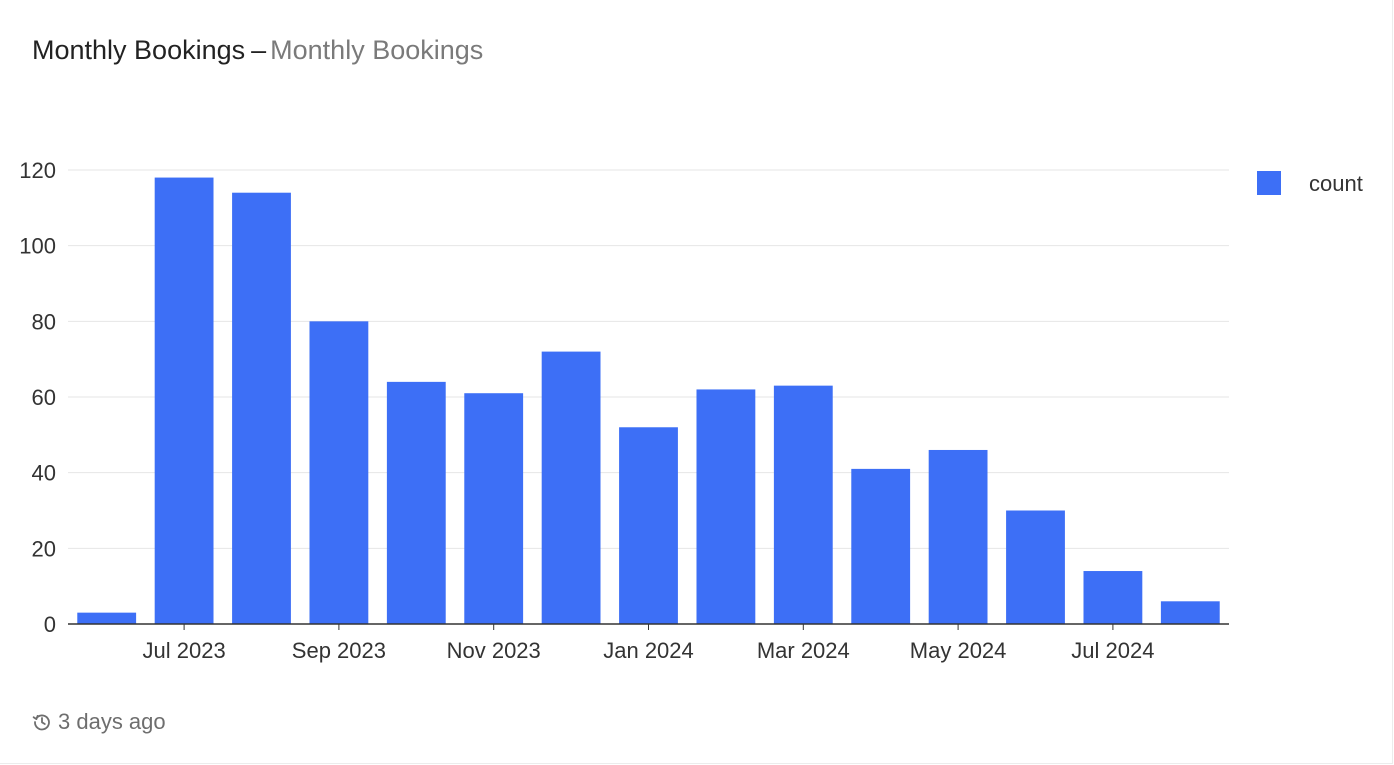 This screenshot has width=1394, height=765. What do you see at coordinates (112, 721) in the screenshot?
I see `last-updated-text: 3 days ago` at bounding box center [112, 721].